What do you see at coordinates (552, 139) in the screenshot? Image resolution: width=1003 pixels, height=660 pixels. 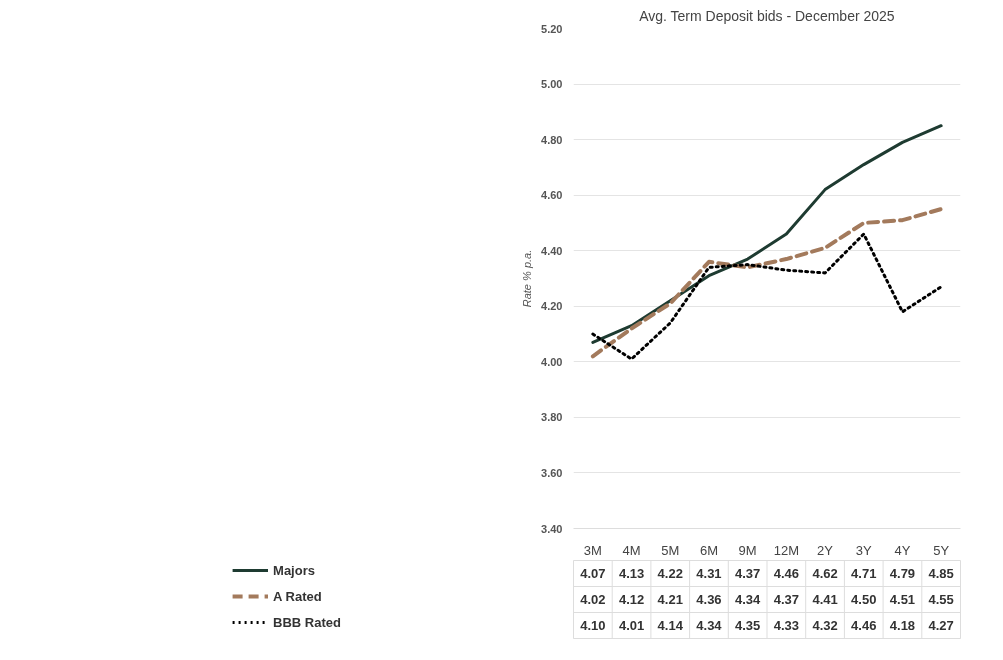 I see `y-tick-label: 4.80` at bounding box center [552, 139].